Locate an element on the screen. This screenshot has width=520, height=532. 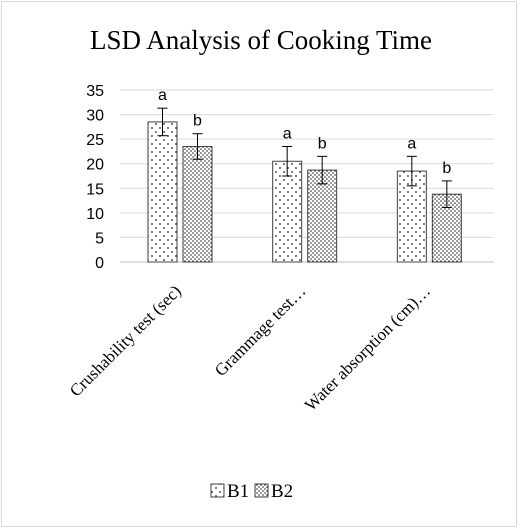
legend-swatch-B1 is located at coordinates (217, 490).